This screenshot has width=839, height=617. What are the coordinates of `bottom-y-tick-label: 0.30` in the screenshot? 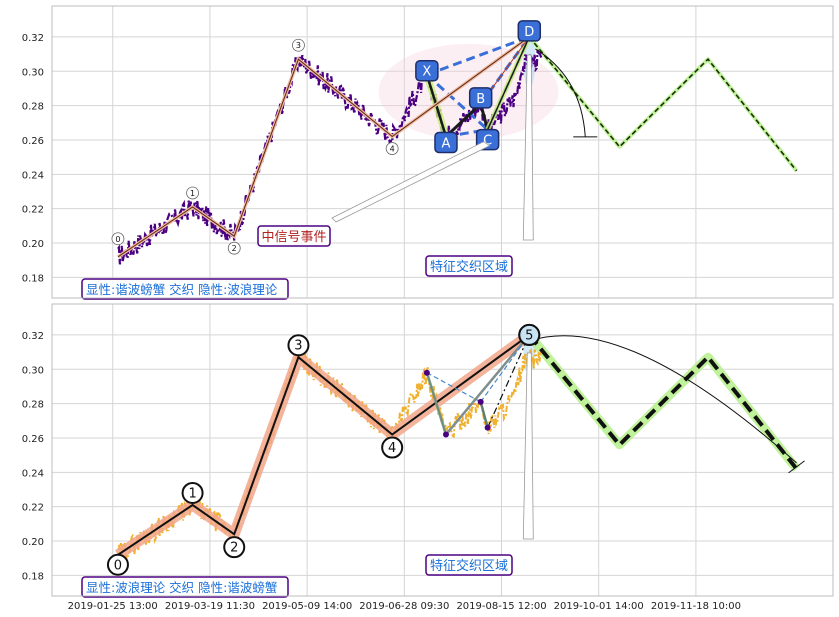 It's located at (33, 370).